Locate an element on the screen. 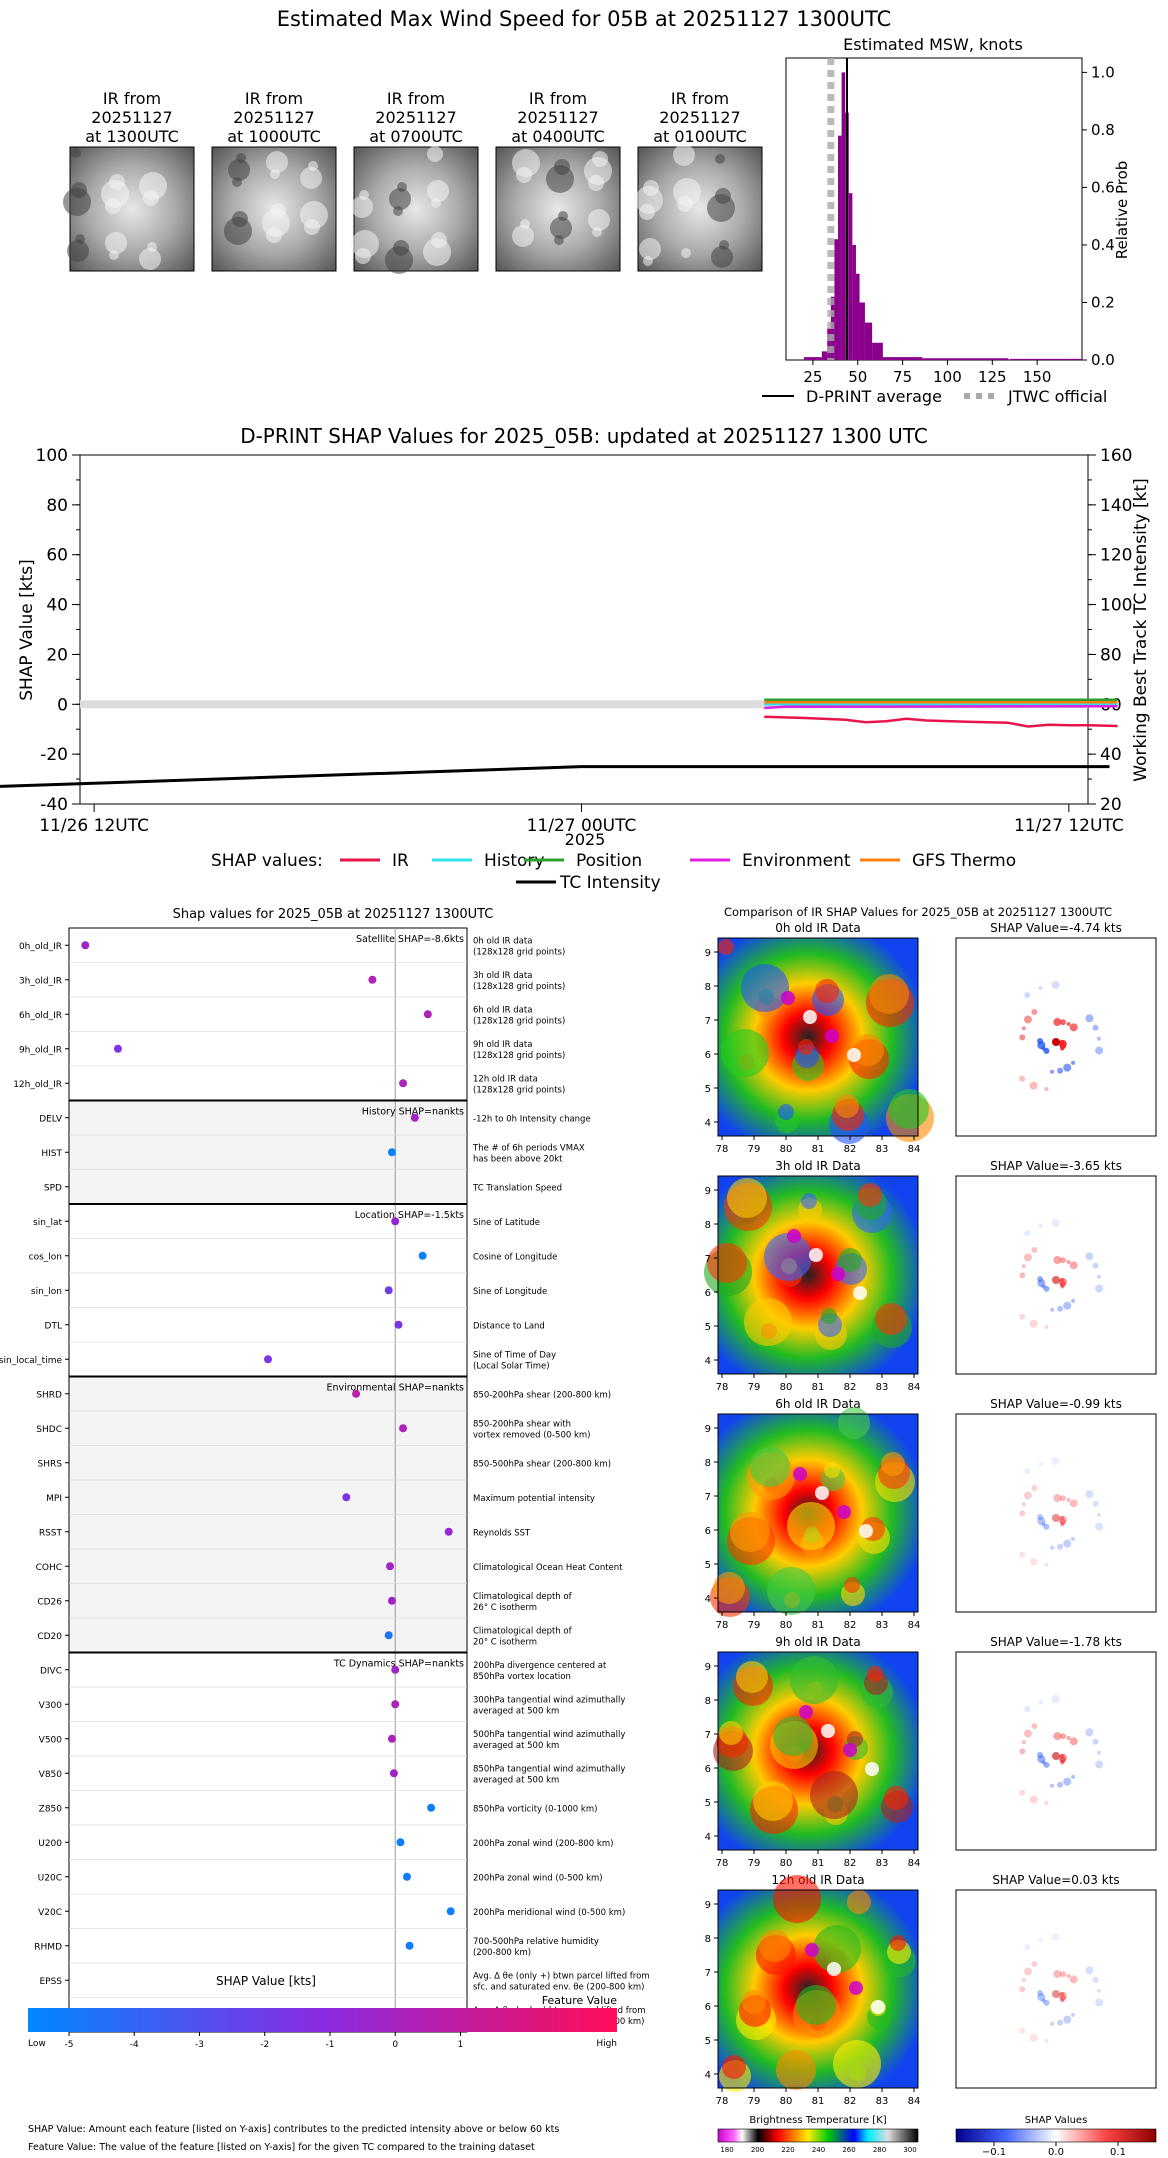  feature-name: DIVC is located at coordinates (51, 1671).